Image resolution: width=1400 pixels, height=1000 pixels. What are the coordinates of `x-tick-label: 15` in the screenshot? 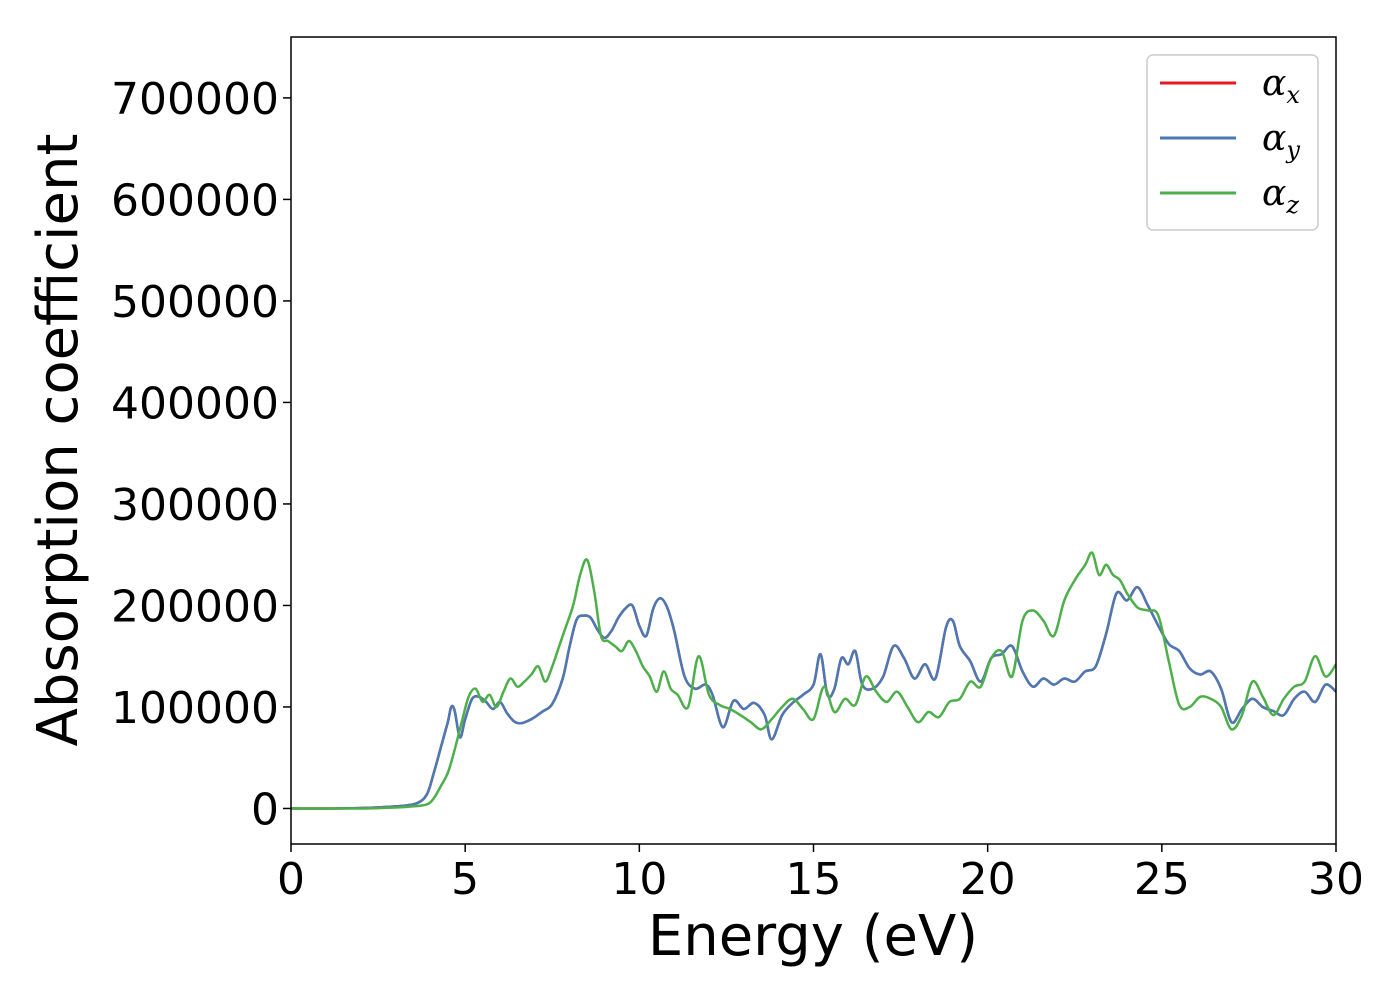 It's located at (814, 879).